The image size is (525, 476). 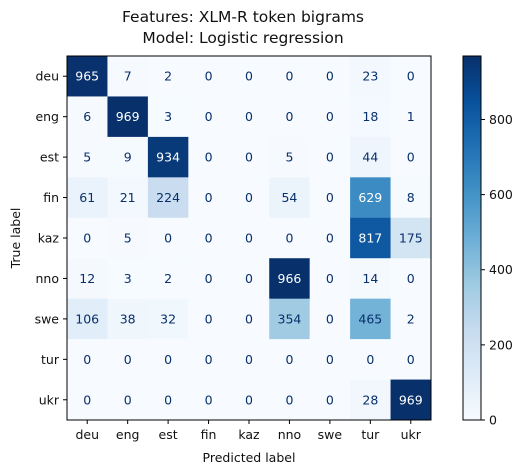 What do you see at coordinates (501, 269) in the screenshot?
I see `colorbar-tick-label: 400` at bounding box center [501, 269].